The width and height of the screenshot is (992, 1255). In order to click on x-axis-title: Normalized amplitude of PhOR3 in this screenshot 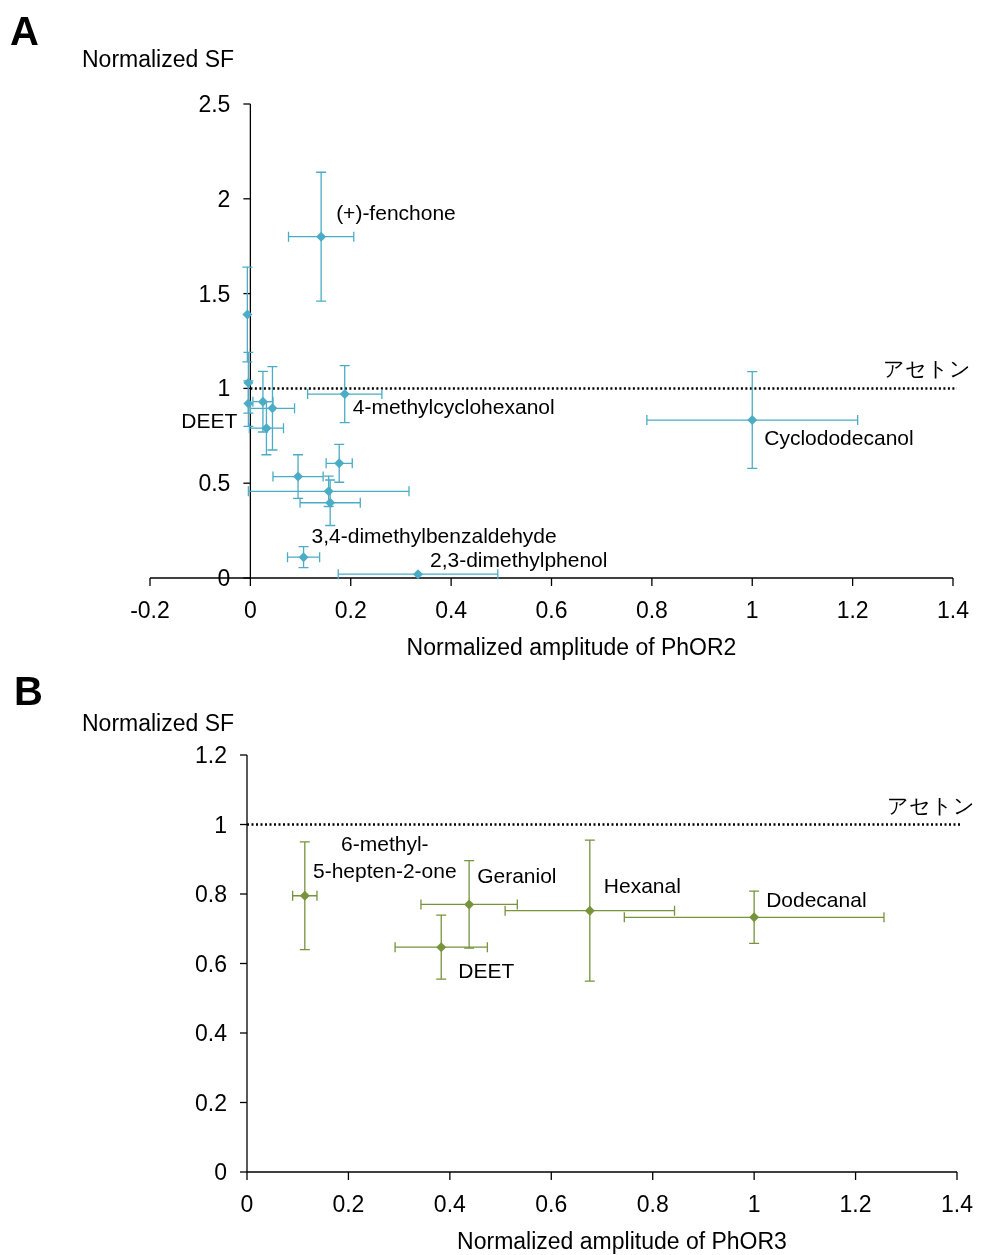, I will do `click(622, 1241)`.